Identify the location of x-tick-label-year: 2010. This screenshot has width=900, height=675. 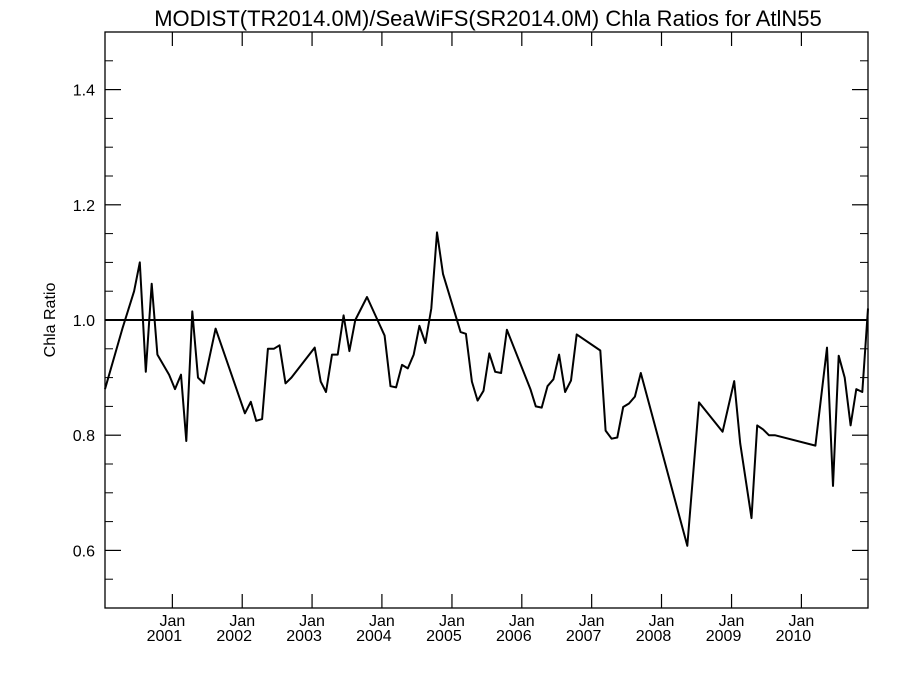
(794, 636).